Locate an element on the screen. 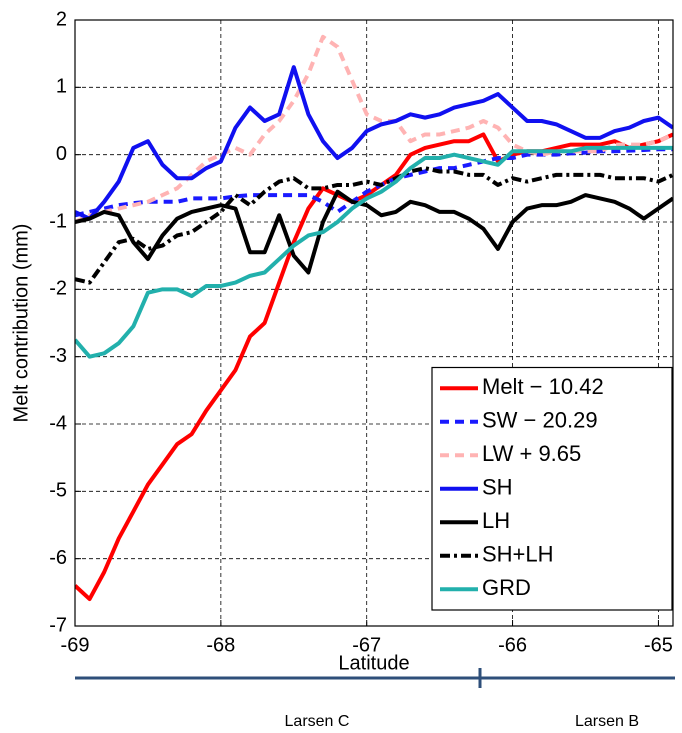  legend-label: LH is located at coordinates (496, 520).